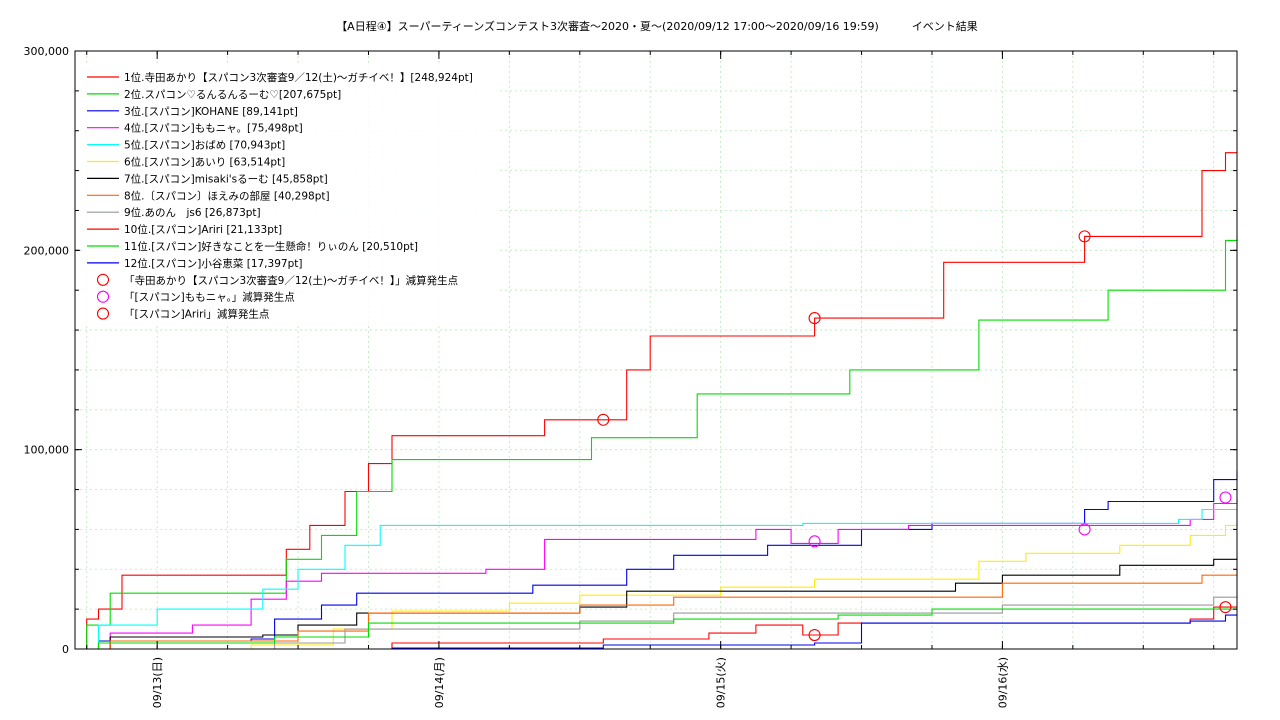 The width and height of the screenshot is (1280, 720). What do you see at coordinates (47, 250) in the screenshot?
I see `y-tick-label: 200,000` at bounding box center [47, 250].